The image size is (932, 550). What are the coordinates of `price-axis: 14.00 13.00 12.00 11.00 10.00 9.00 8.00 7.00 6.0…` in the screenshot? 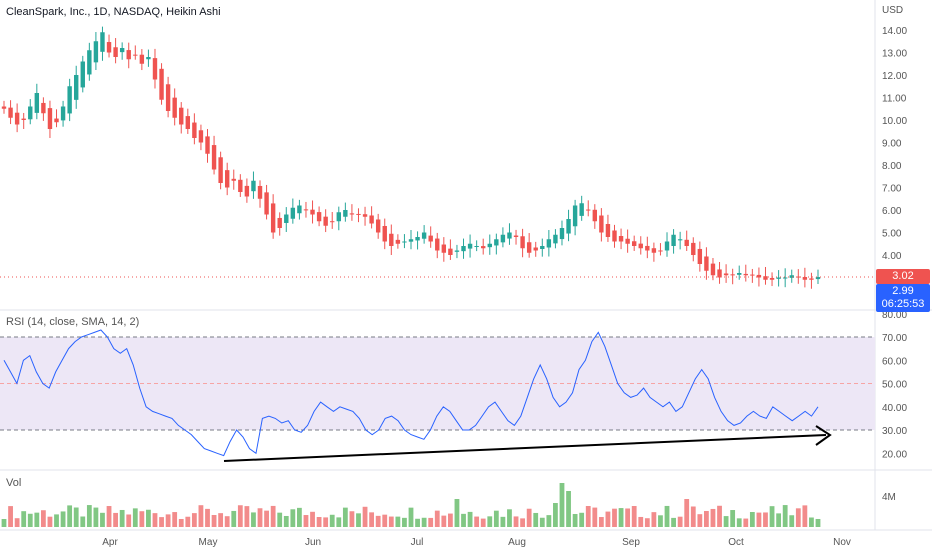 It's located at (894, 166).